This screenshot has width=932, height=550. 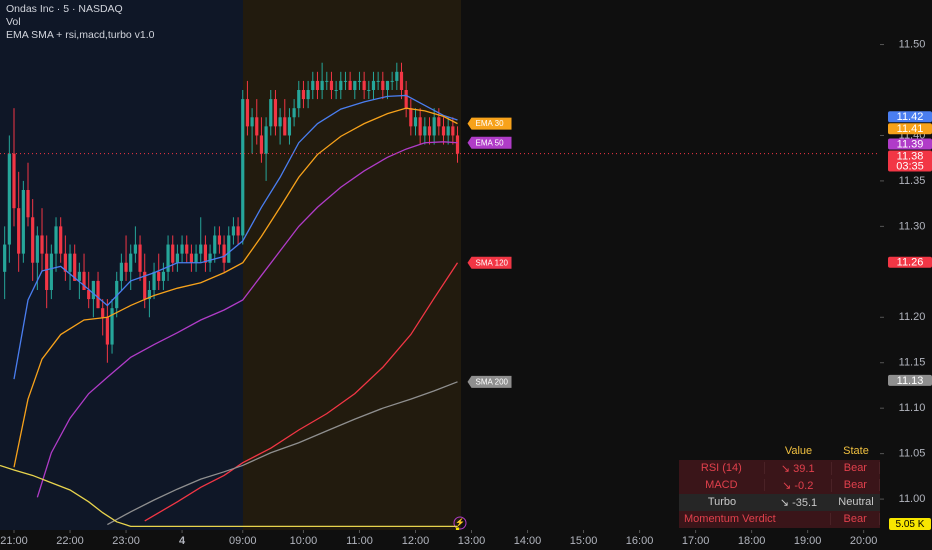 What do you see at coordinates (912, 363) in the screenshot?
I see `y-tick-label: 11.15` at bounding box center [912, 363].